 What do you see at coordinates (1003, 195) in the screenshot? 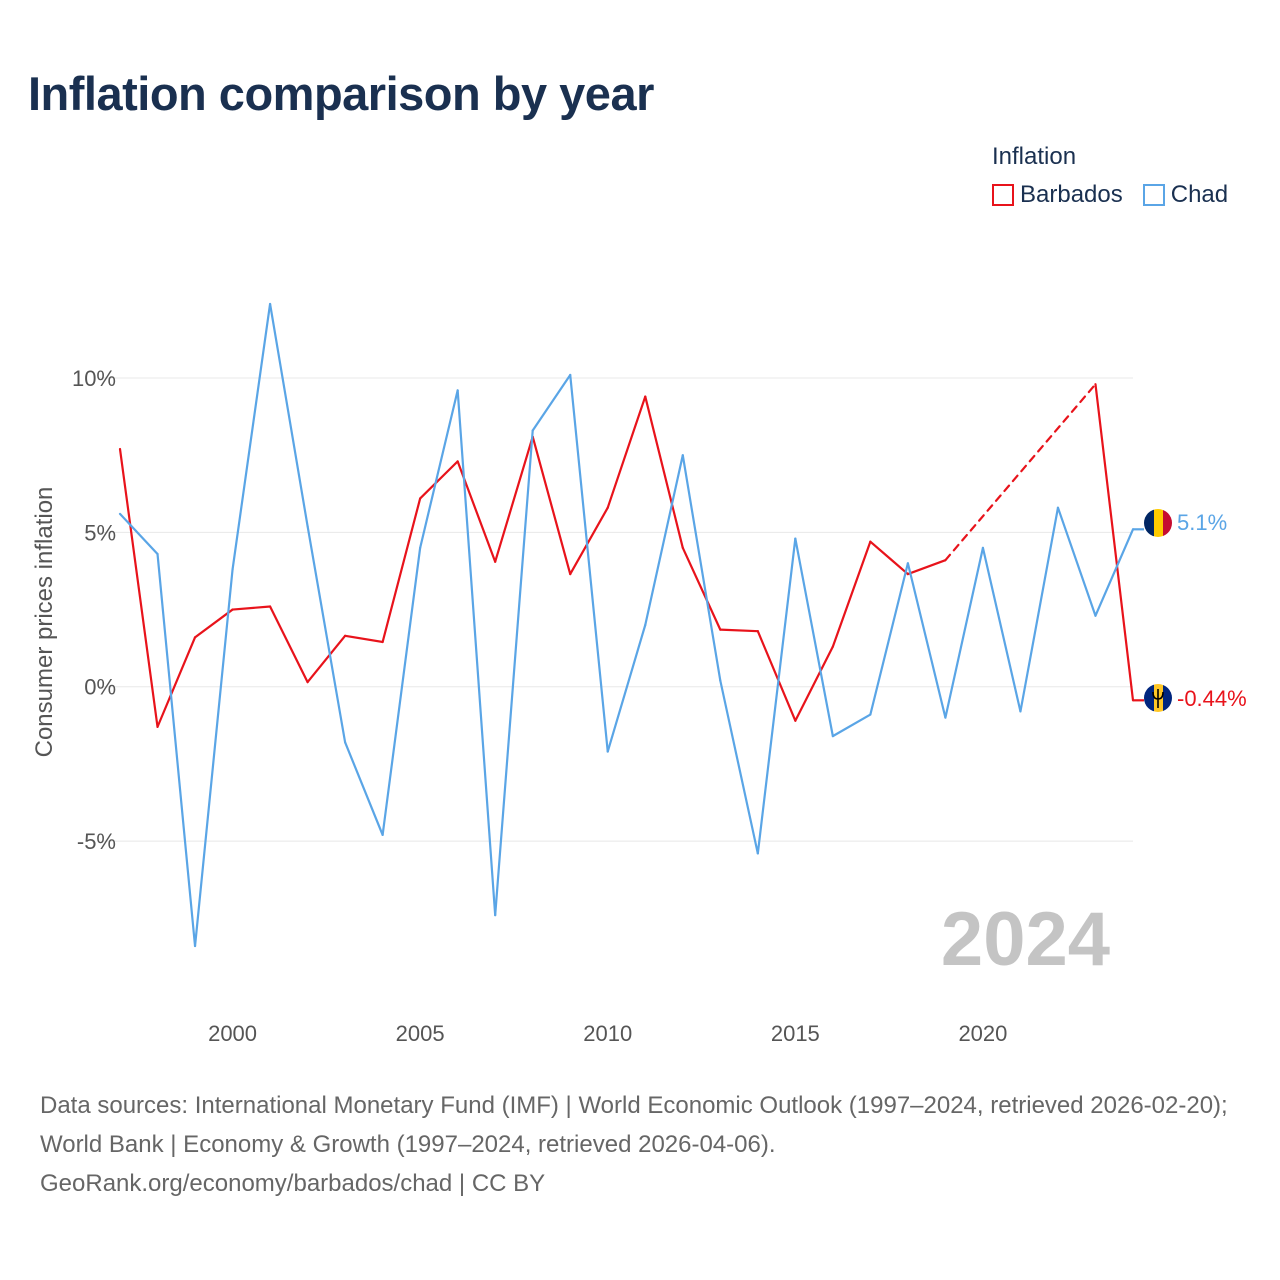
I see `legend-swatch-barbados` at bounding box center [1003, 195].